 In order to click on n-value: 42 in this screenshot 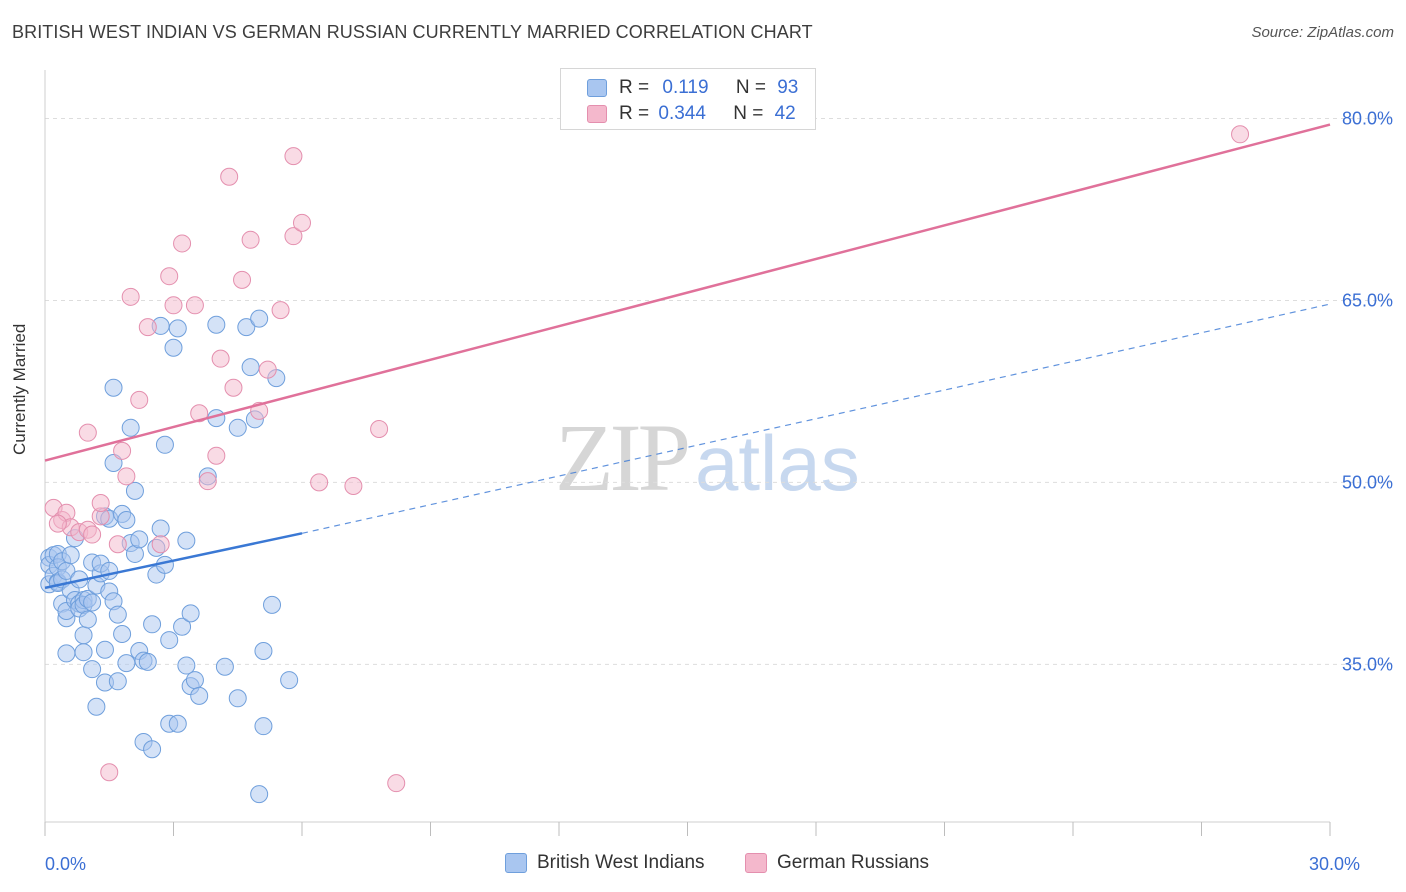, I will do `click(785, 113)`.